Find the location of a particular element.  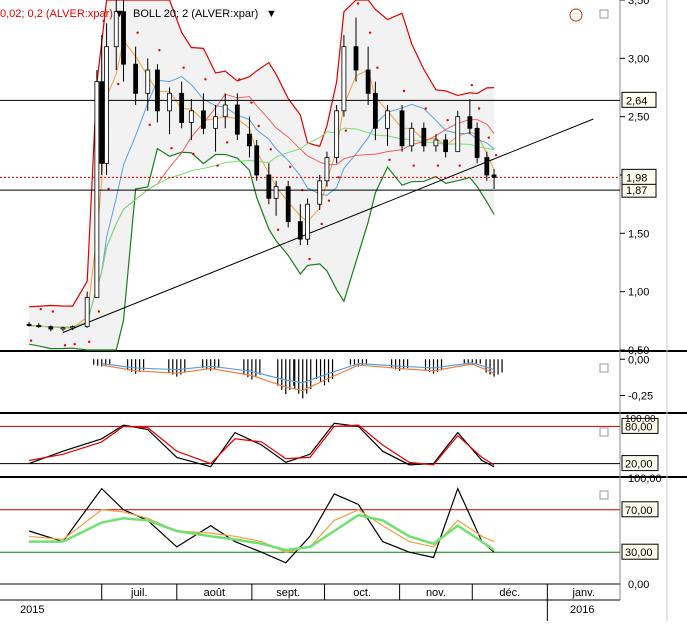

rsi-y-tick-label: 0,00 is located at coordinates (638, 585).